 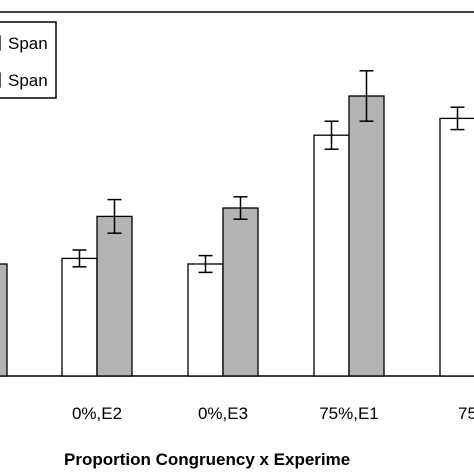 What do you see at coordinates (223, 413) in the screenshot?
I see `x-tick-label-3: 0%,E3` at bounding box center [223, 413].